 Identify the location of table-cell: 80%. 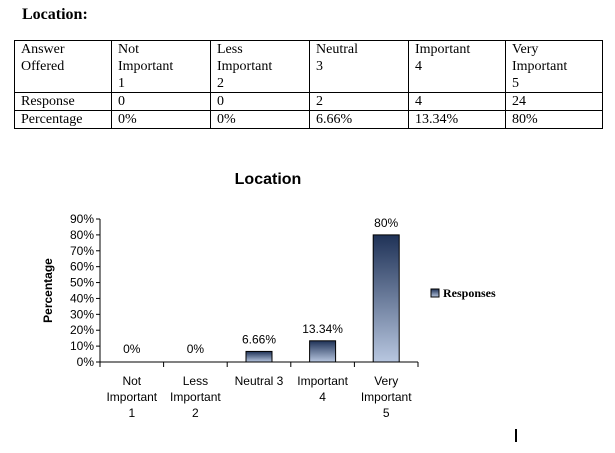
(554, 119).